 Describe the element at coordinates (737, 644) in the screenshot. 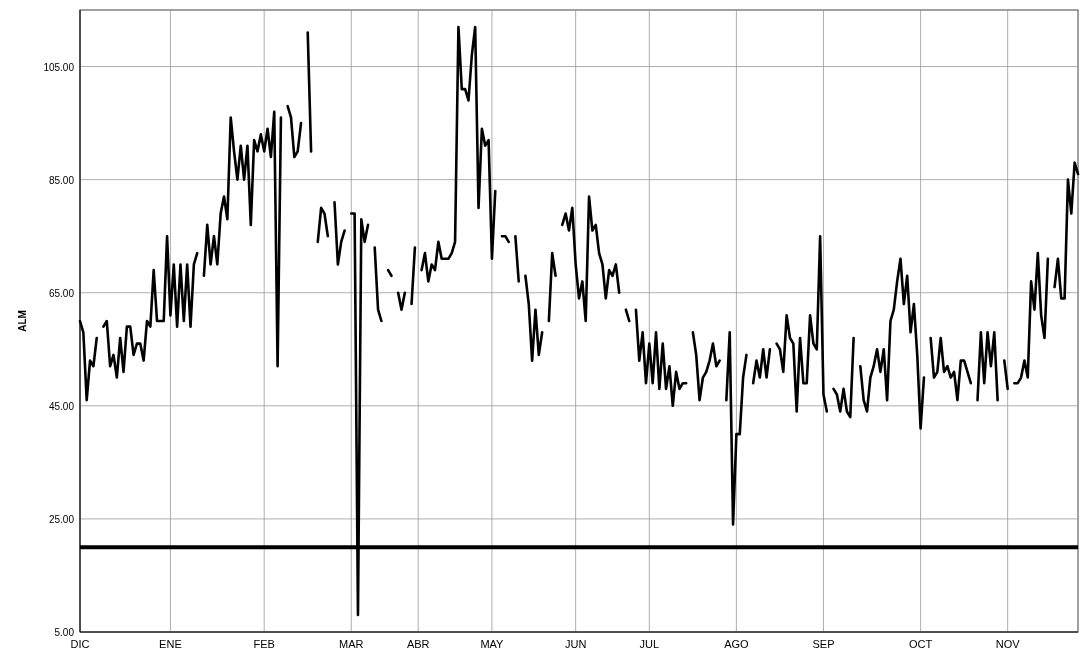

I see `x-tick-label: AGO` at that location.